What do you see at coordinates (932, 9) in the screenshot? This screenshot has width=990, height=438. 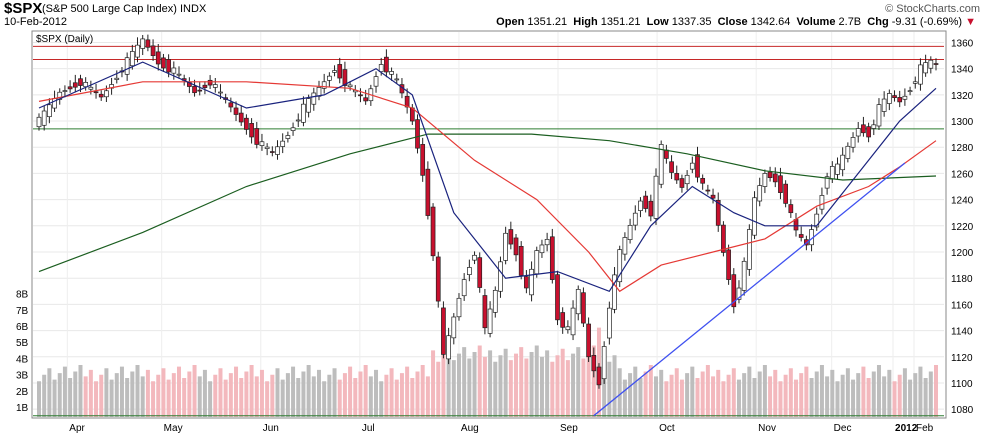 I see `brand-credit: © StockCharts.com` at bounding box center [932, 9].